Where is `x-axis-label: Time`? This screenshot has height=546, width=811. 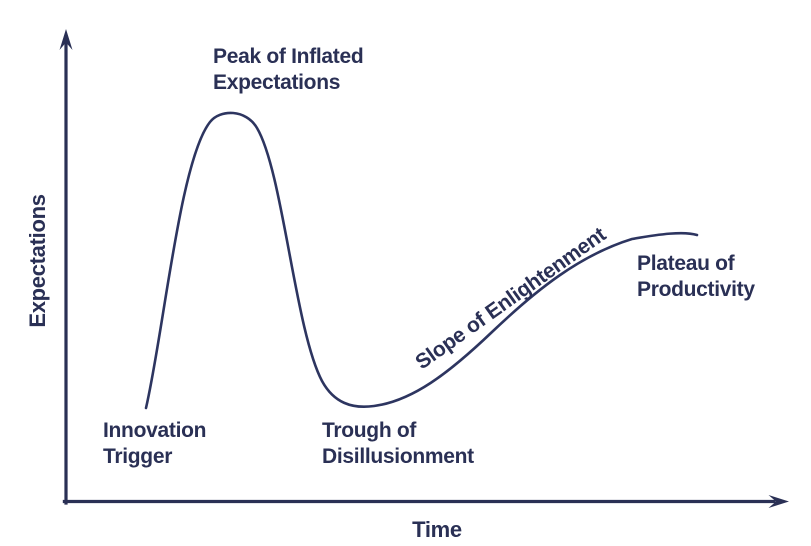 x-axis-label: Time is located at coordinates (437, 529).